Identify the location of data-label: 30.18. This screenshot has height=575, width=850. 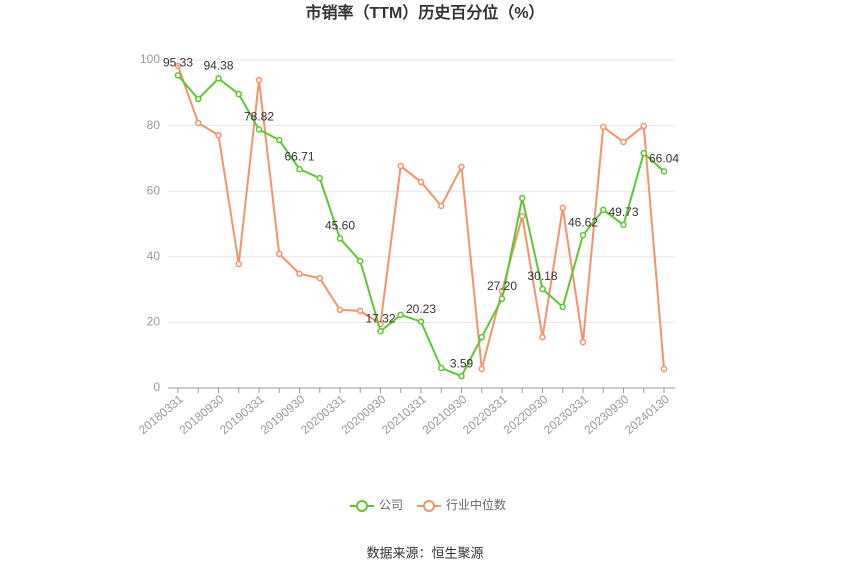
(542, 276).